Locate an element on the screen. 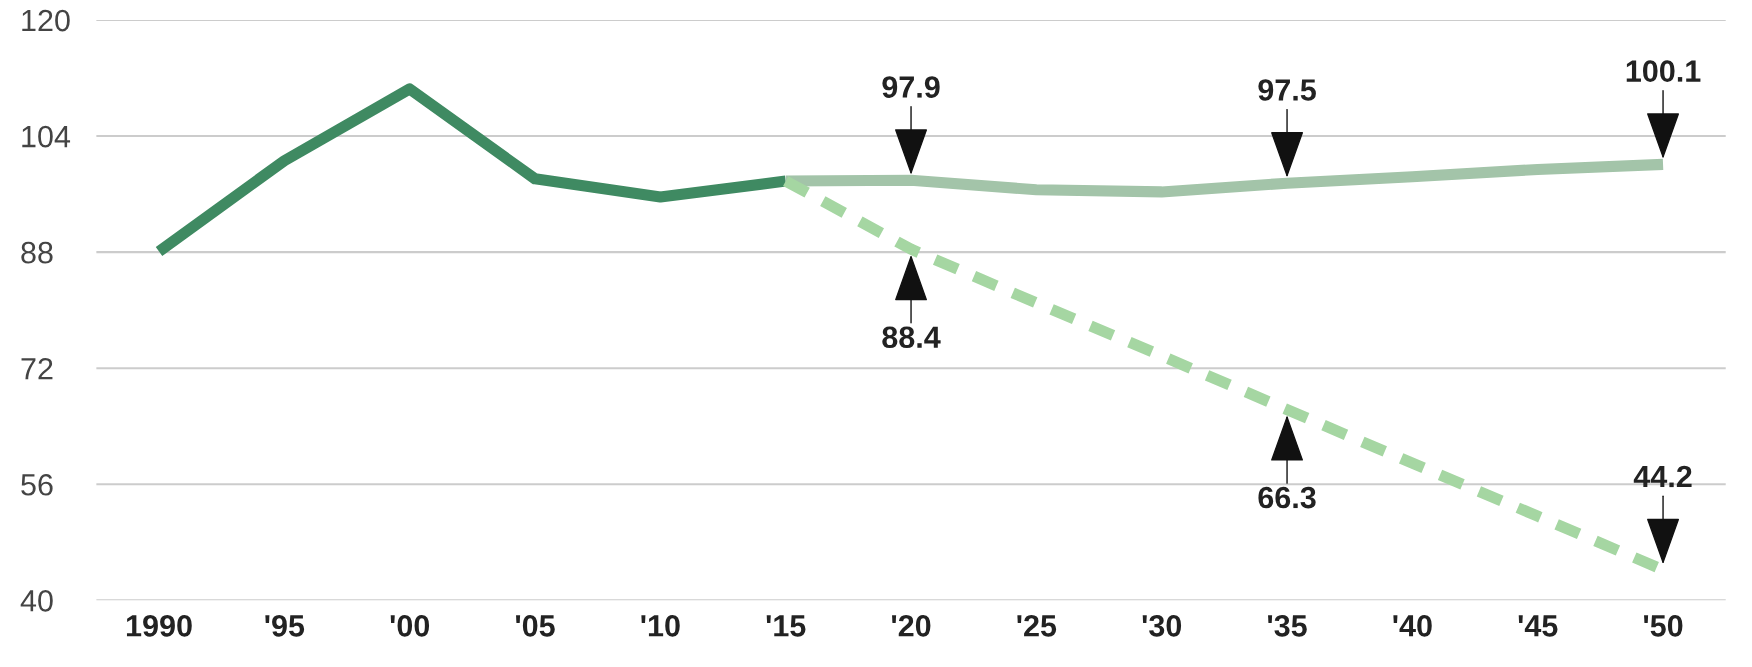  x-tick-label: '25 is located at coordinates (1037, 626).